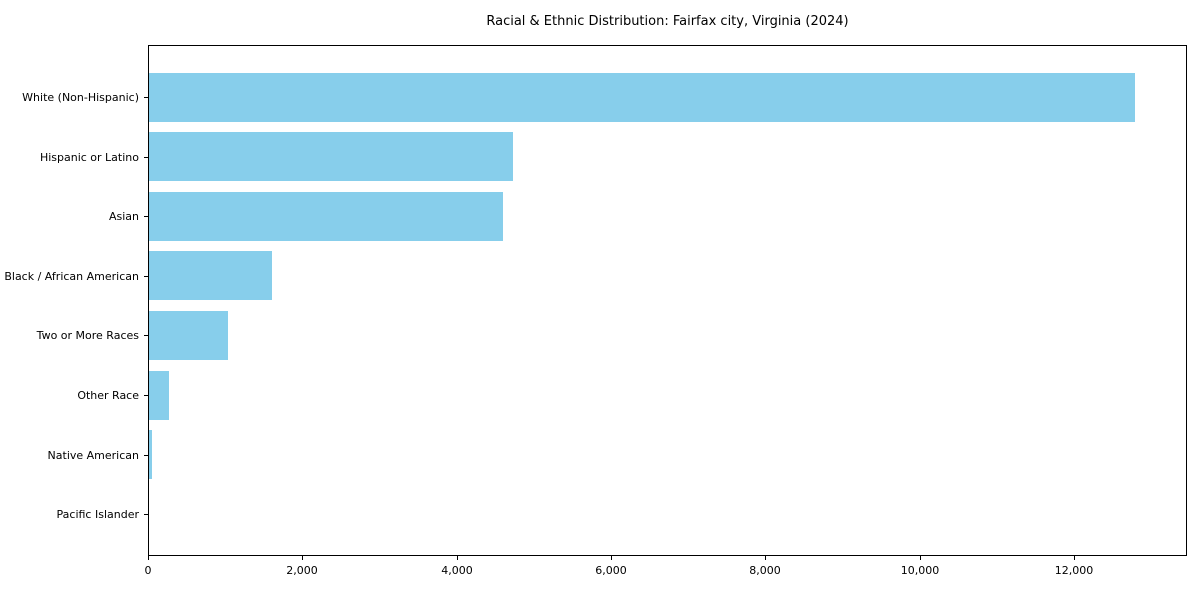 The width and height of the screenshot is (1200, 600). I want to click on y-axis-label: Hispanic or Latino, so click(89, 157).